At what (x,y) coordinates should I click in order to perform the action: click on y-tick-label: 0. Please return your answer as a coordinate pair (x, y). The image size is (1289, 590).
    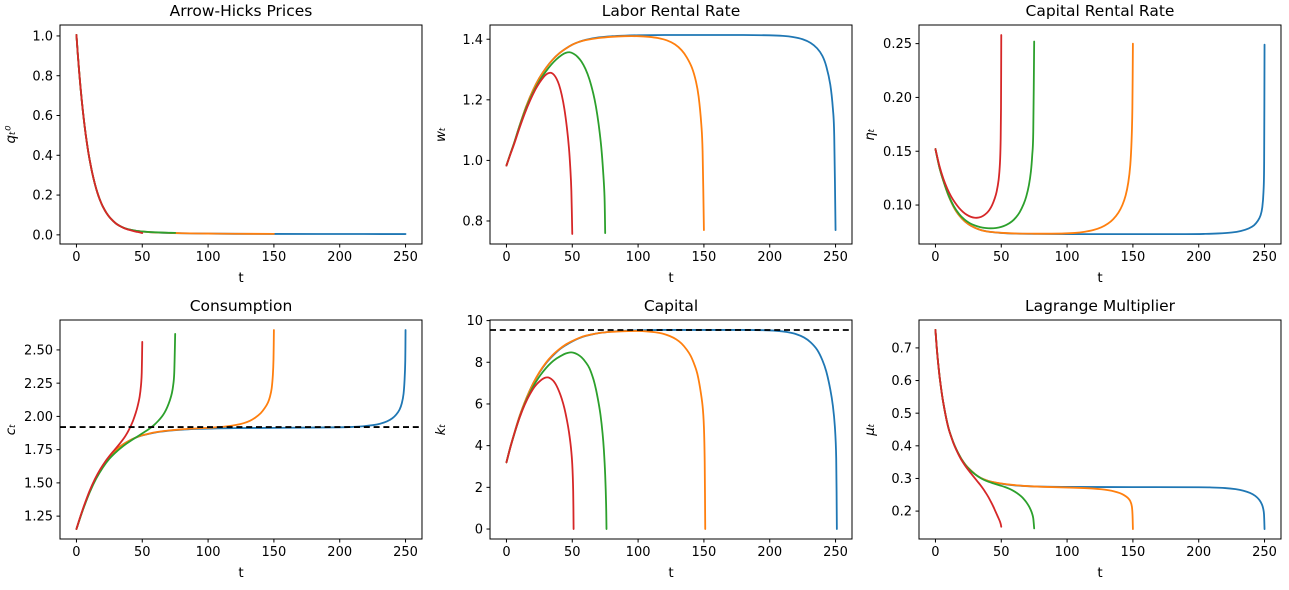
    Looking at the image, I should click on (478, 530).